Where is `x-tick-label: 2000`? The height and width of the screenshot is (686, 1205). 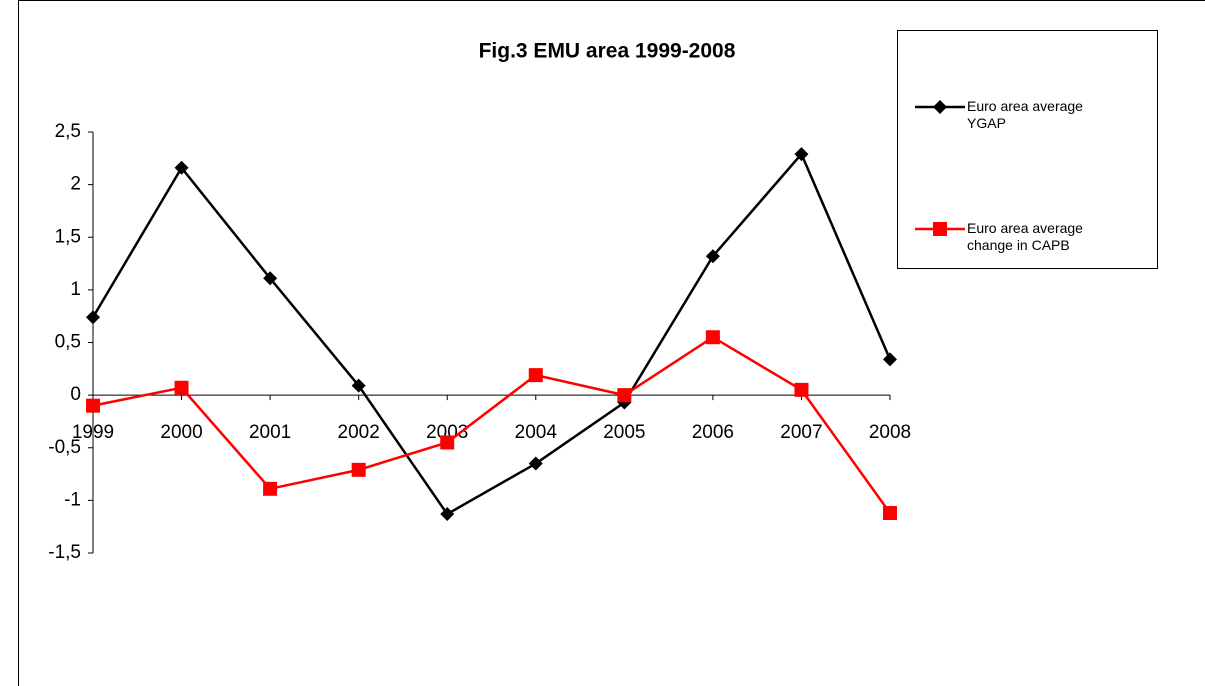 x-tick-label: 2000 is located at coordinates (181, 432).